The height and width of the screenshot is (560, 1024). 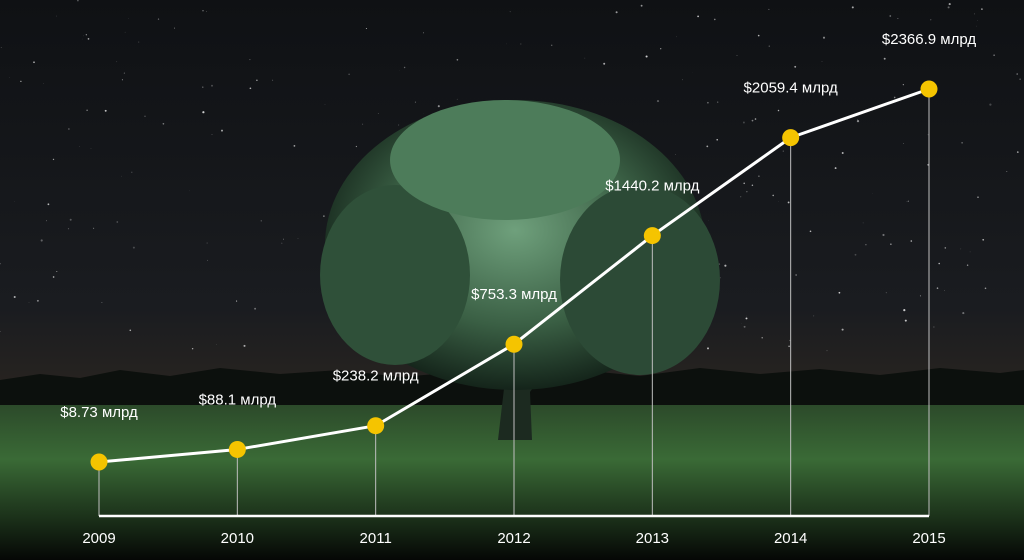 What do you see at coordinates (395, 275) in the screenshot?
I see `tree-canopy-left` at bounding box center [395, 275].